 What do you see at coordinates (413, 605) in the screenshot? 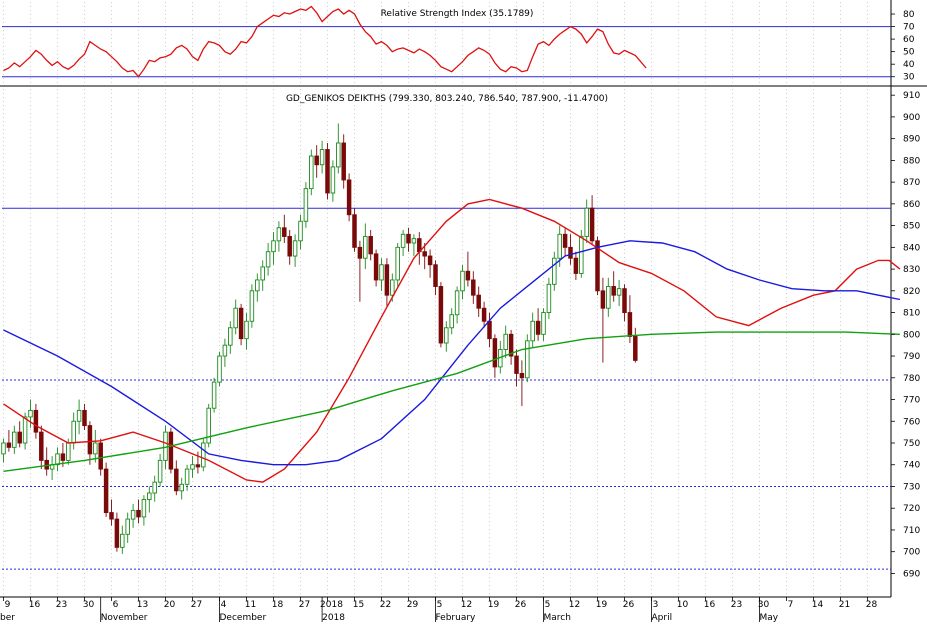
I see `x-tick-label: 29` at bounding box center [413, 605].